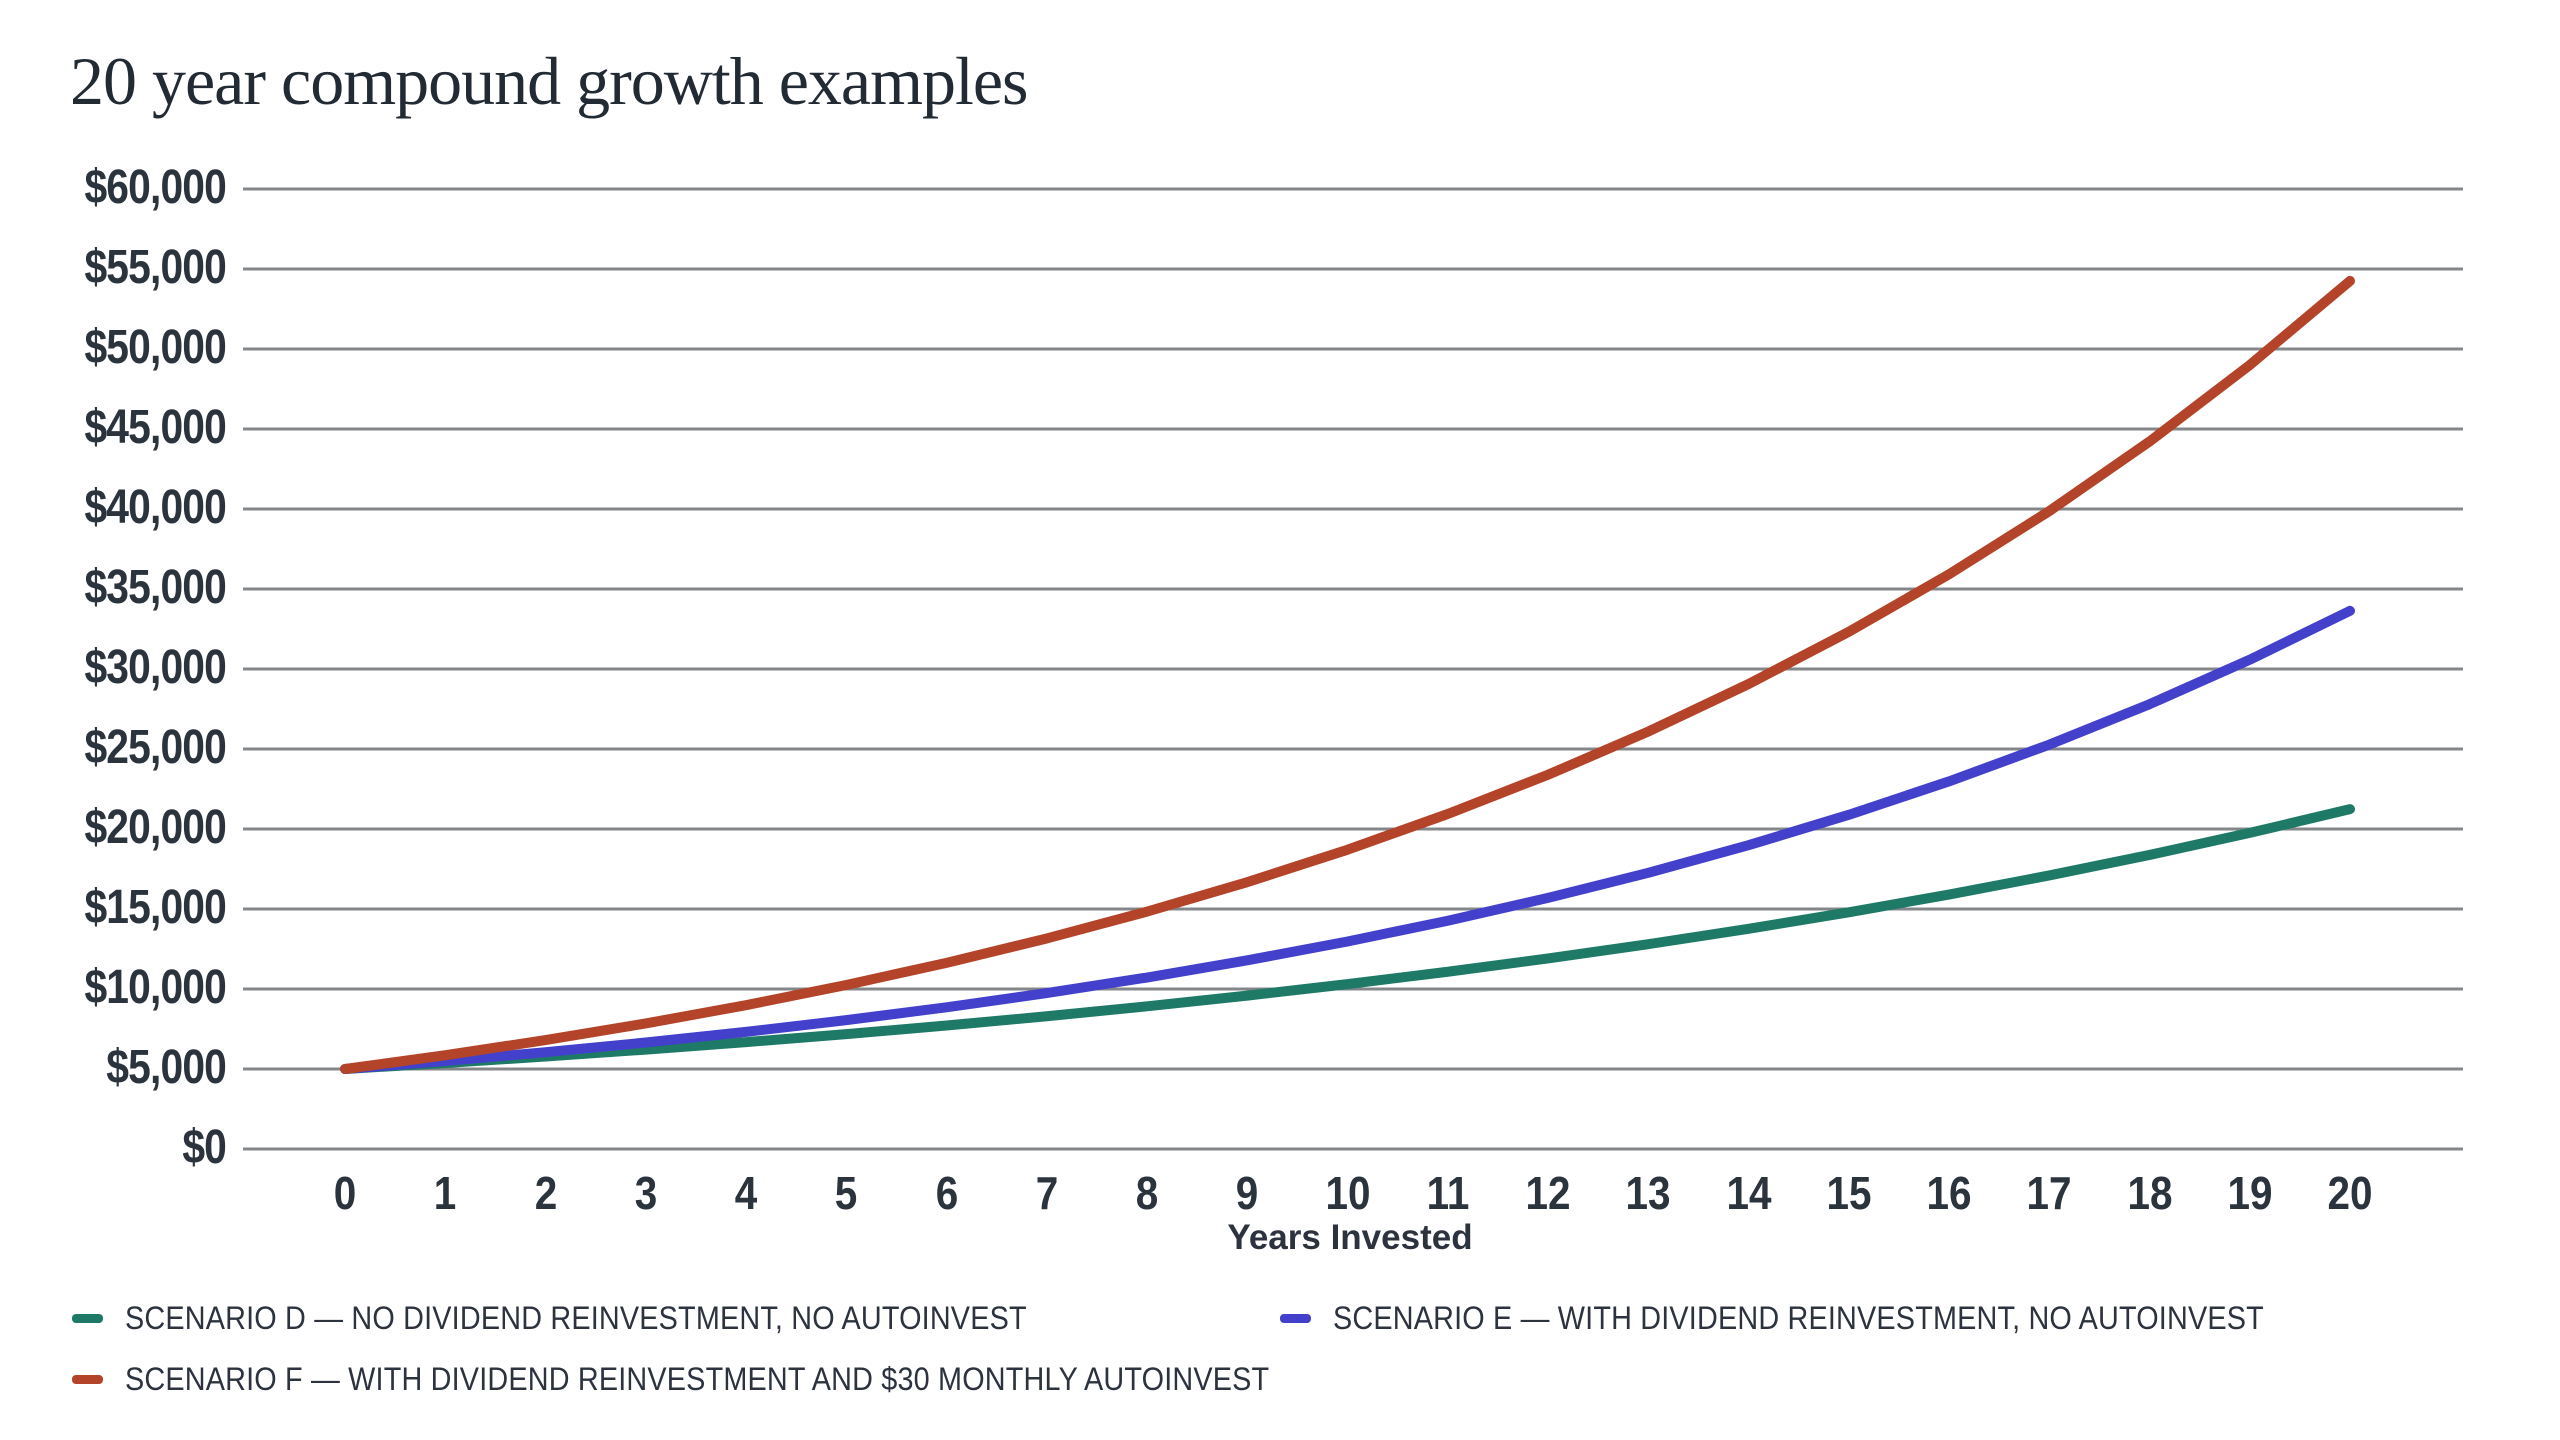 This screenshot has width=2560, height=1440. Describe the element at coordinates (1347, 1193) in the screenshot. I see `x-tick-label: 10` at that location.